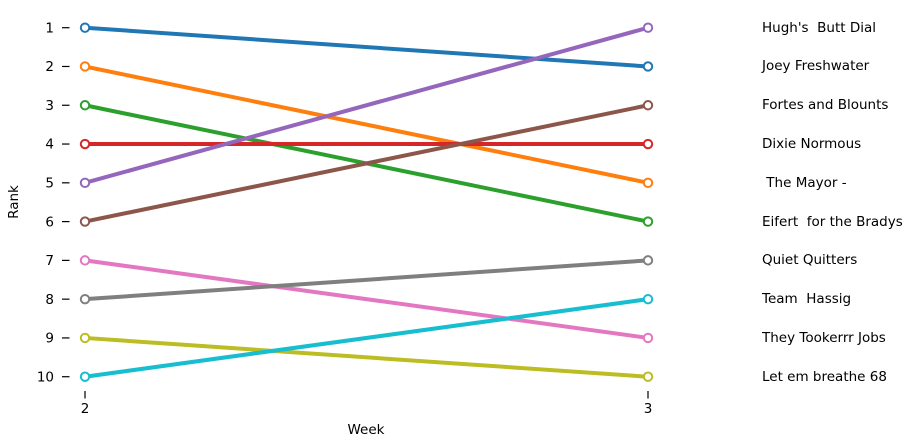 The image size is (916, 448). What do you see at coordinates (49, 28) in the screenshot?
I see `y-tick-label: 1` at bounding box center [49, 28].